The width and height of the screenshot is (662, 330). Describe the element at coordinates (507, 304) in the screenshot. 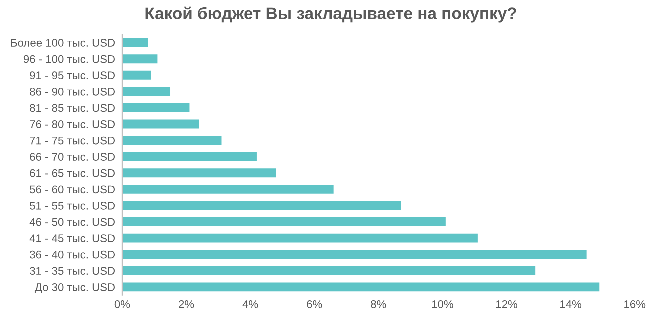

I see `x-tick-label: 12%` at that location.